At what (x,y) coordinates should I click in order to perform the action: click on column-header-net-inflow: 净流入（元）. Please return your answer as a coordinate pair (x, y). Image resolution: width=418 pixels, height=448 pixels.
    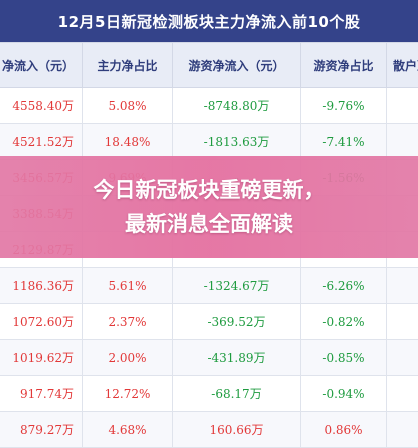
    Looking at the image, I should click on (41, 65).